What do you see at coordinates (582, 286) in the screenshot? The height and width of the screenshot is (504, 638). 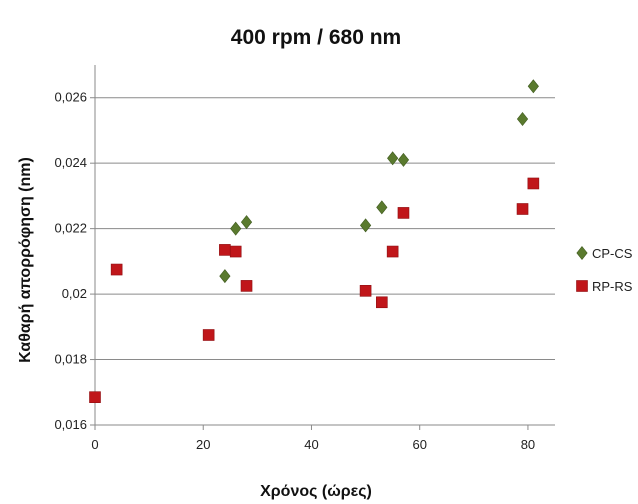 I see `legend-marker-rp-rs` at bounding box center [582, 286].